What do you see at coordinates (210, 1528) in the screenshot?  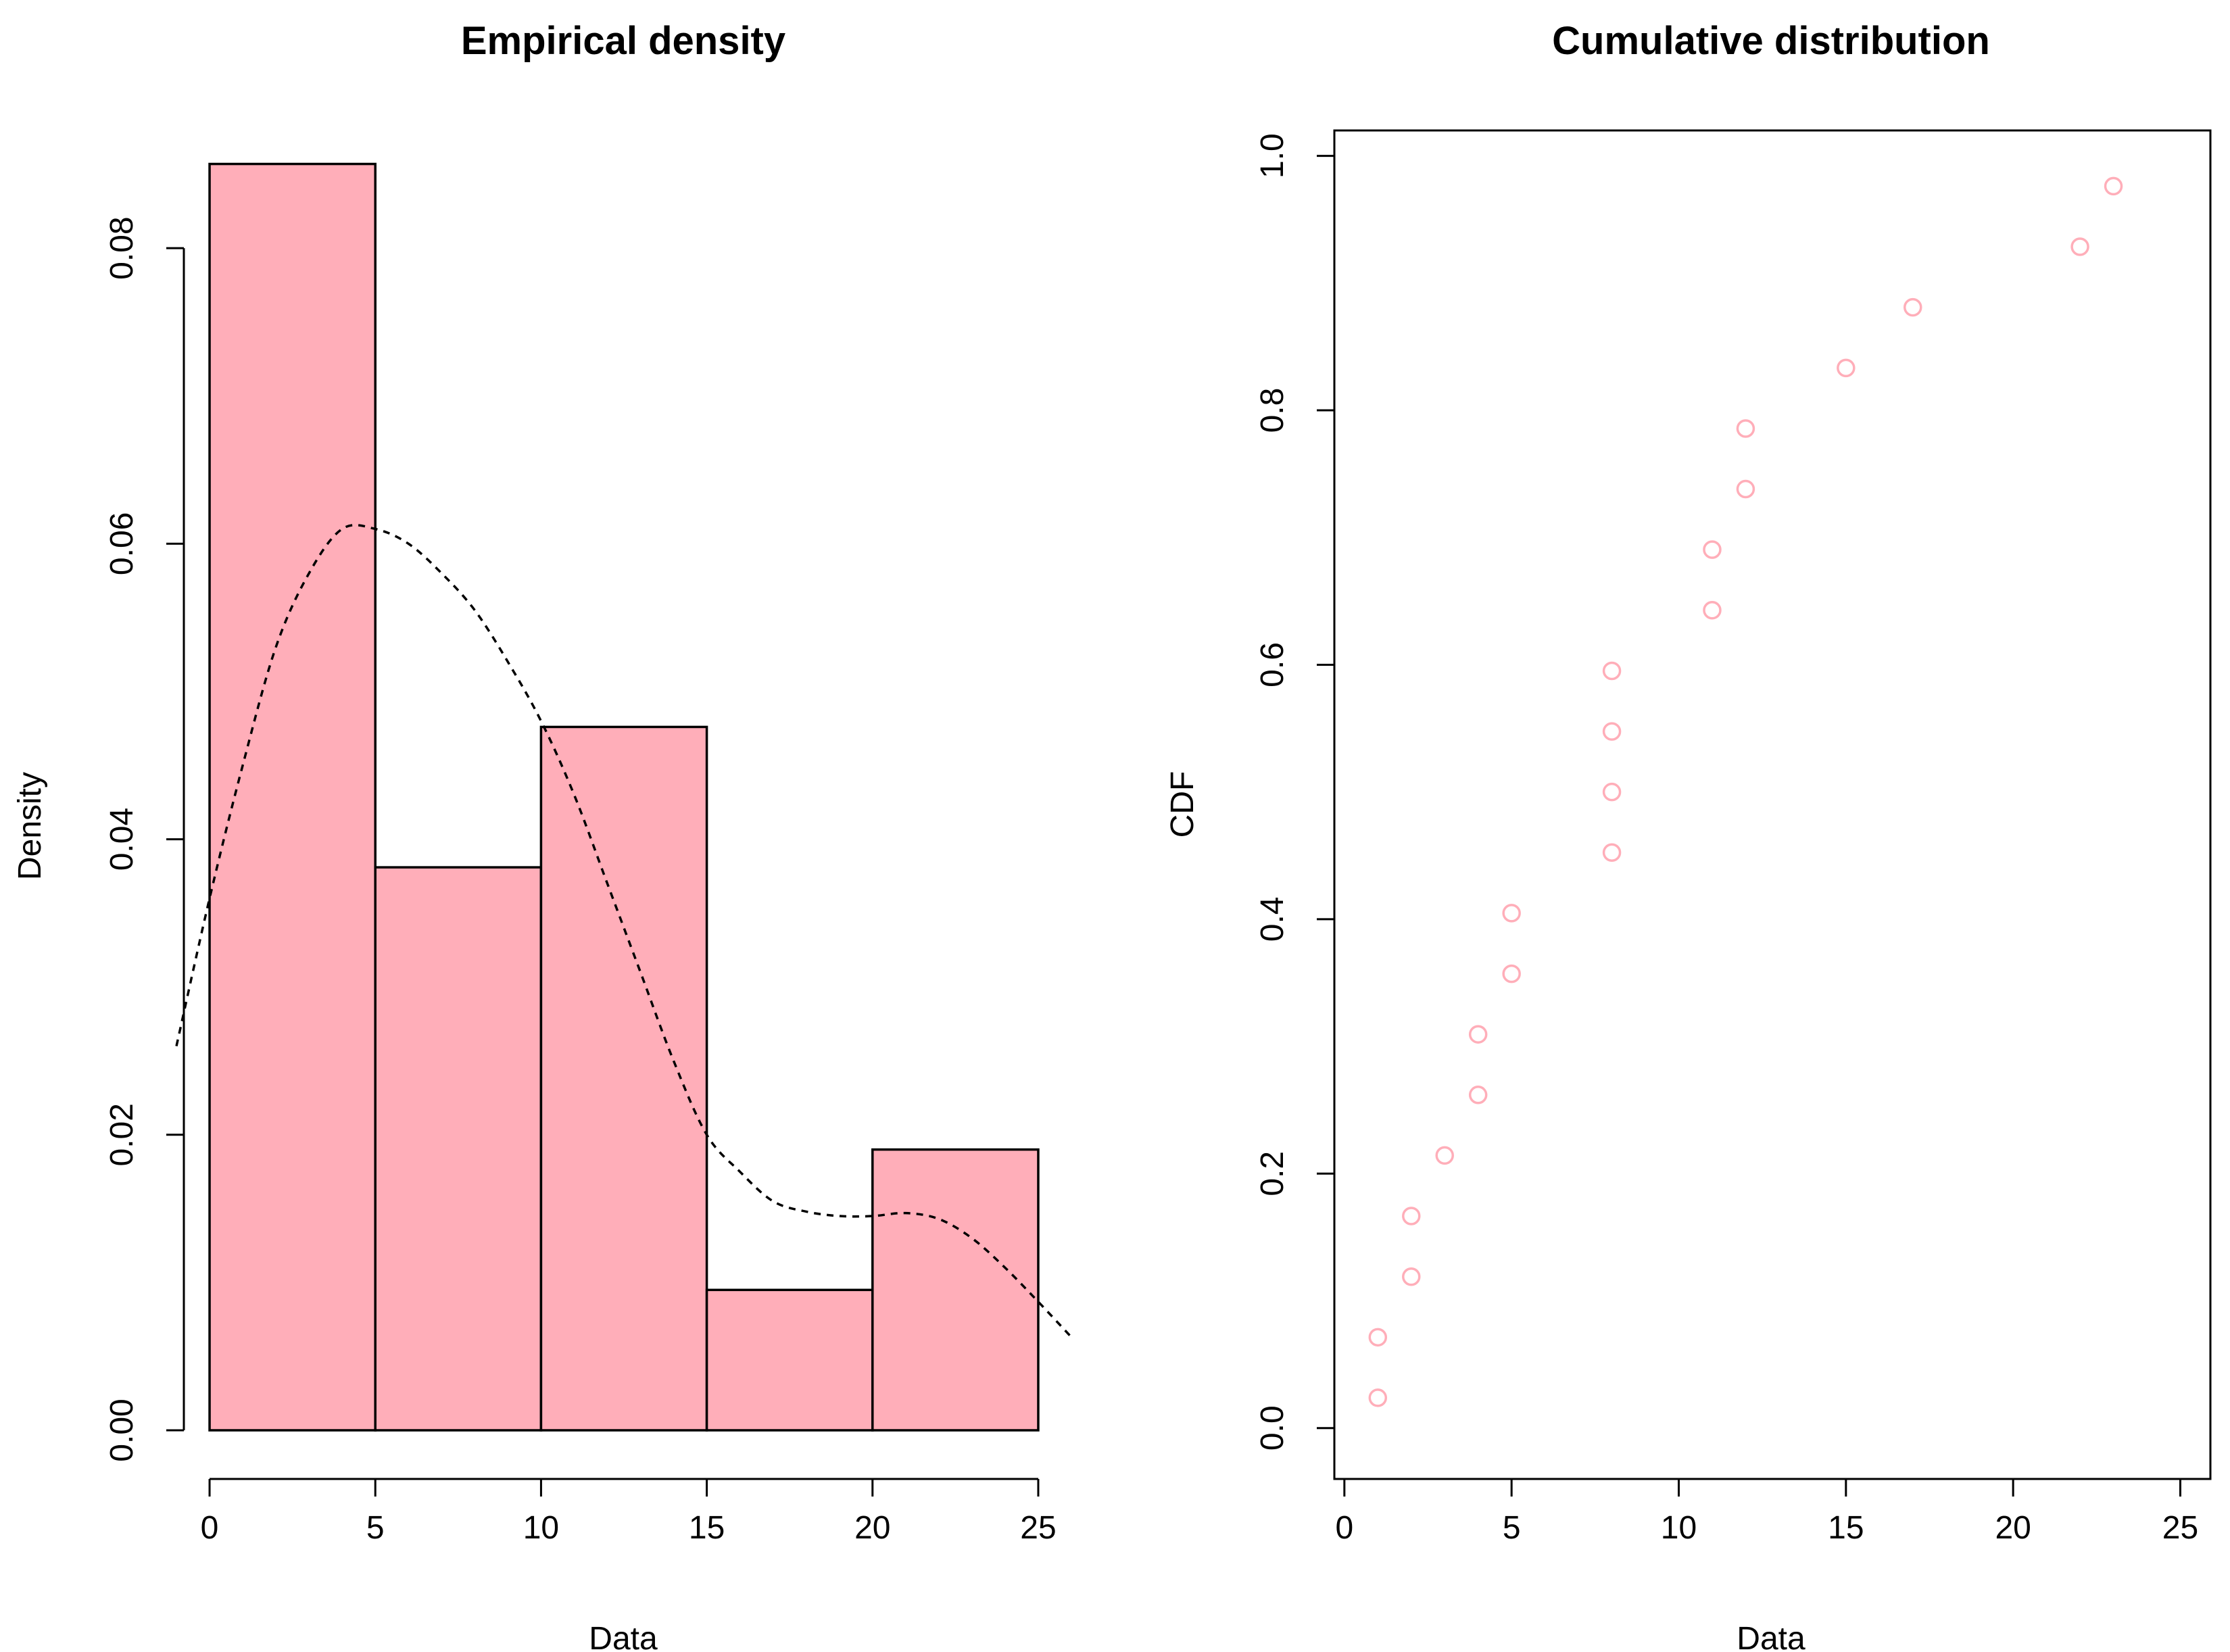 I see `density-x-tick-label: 0` at bounding box center [210, 1528].